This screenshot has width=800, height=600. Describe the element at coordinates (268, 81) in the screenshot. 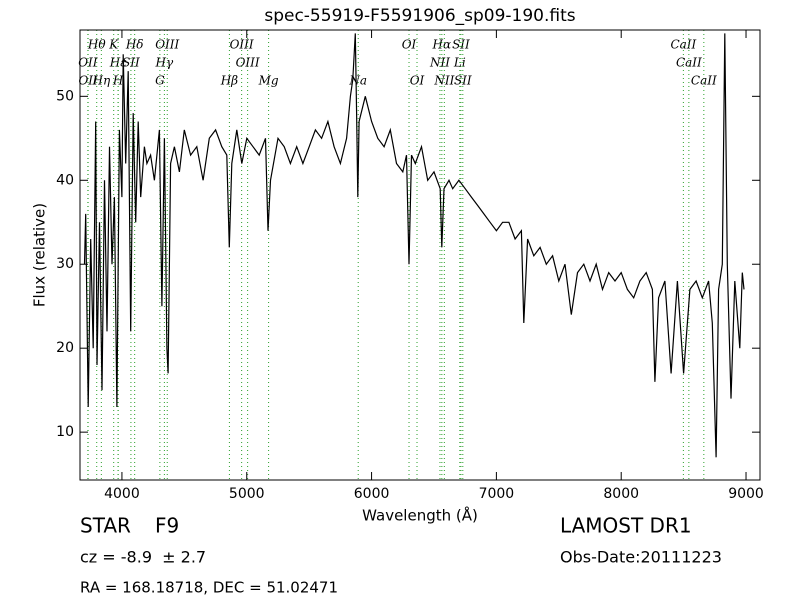

I see `line-label: Mg` at that location.